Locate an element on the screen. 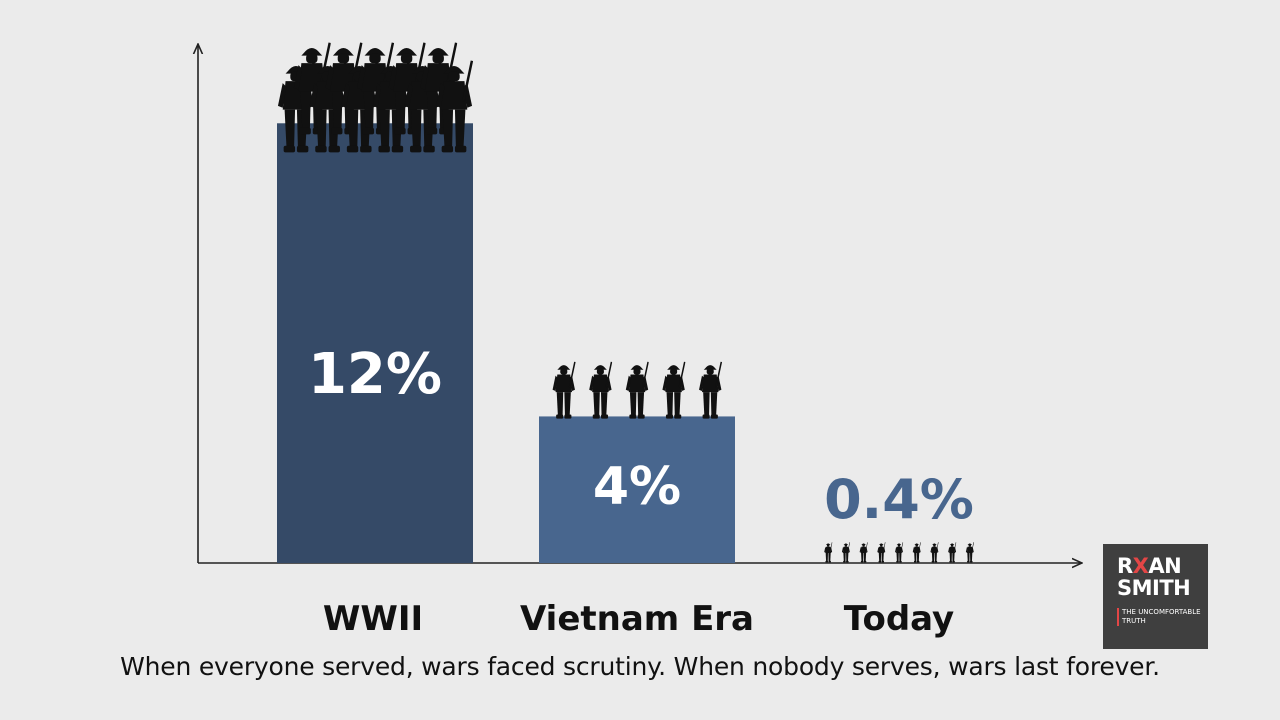  category-label-today: Today is located at coordinates (899, 619).